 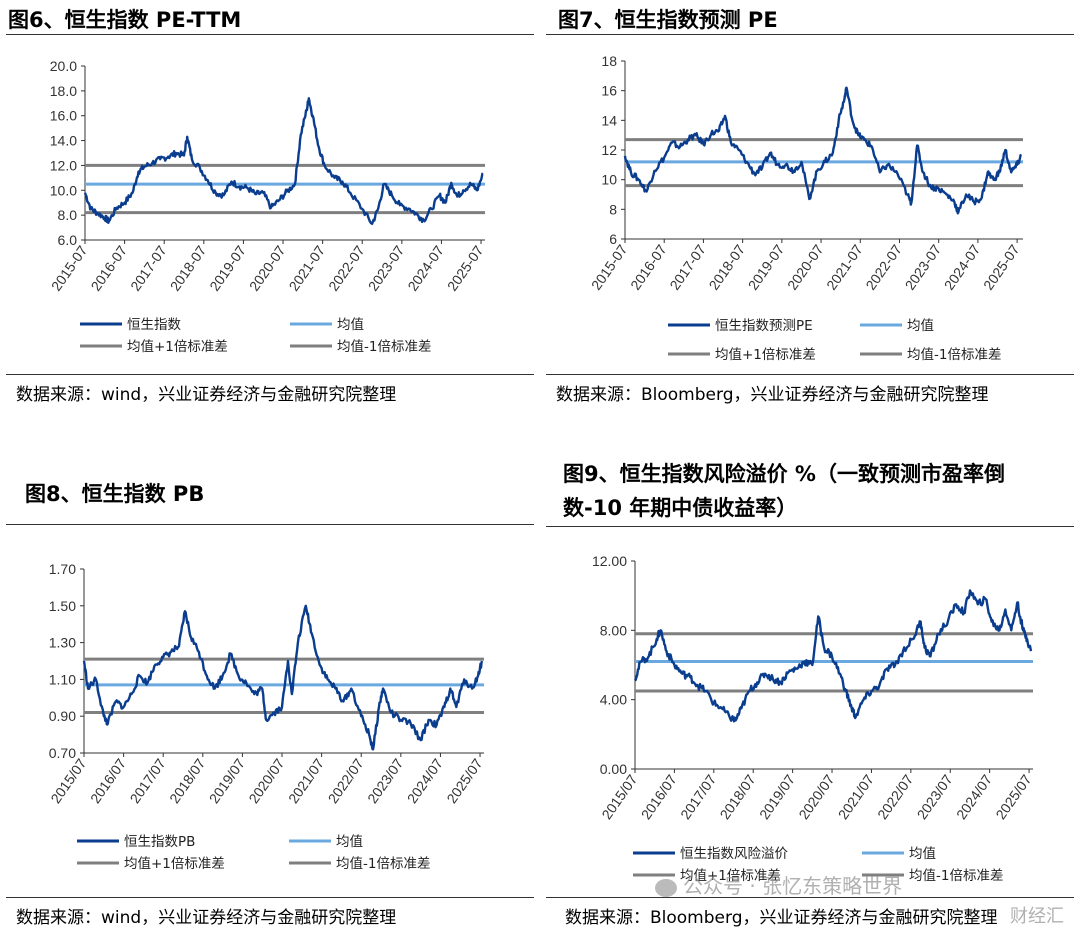 I want to click on y-tick-label: 6, so click(x=613, y=239).